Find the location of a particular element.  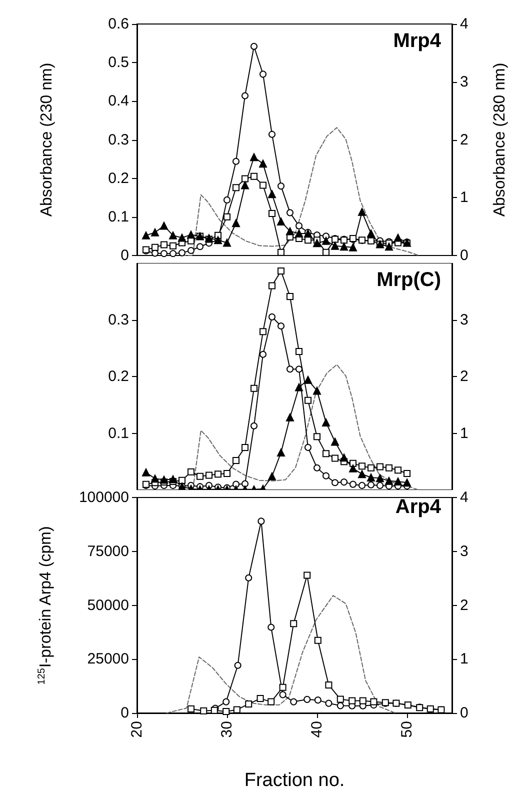

y-tick-label: 0.6 is located at coordinates (118, 24).